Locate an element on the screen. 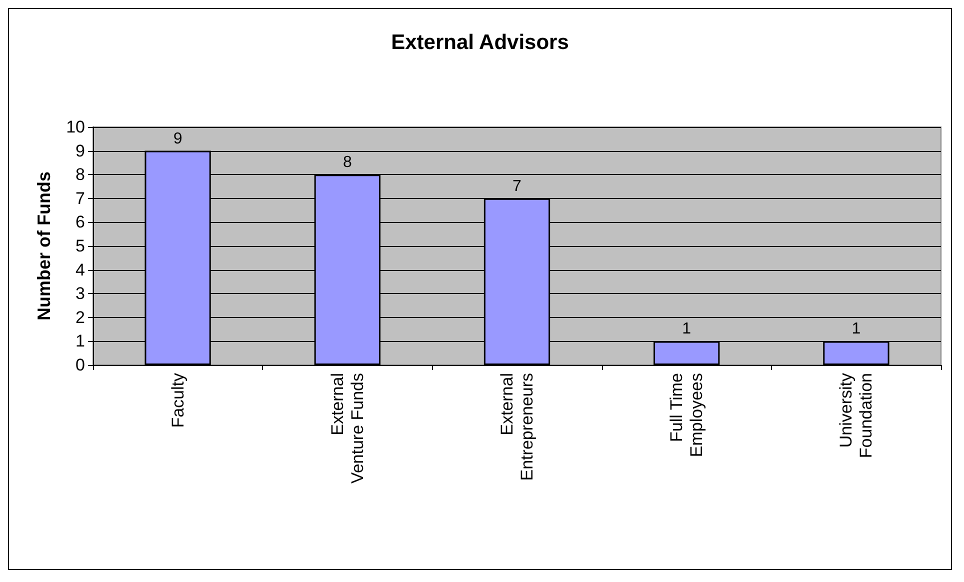 The width and height of the screenshot is (964, 582). y-tick-label: 4 is located at coordinates (80, 270).